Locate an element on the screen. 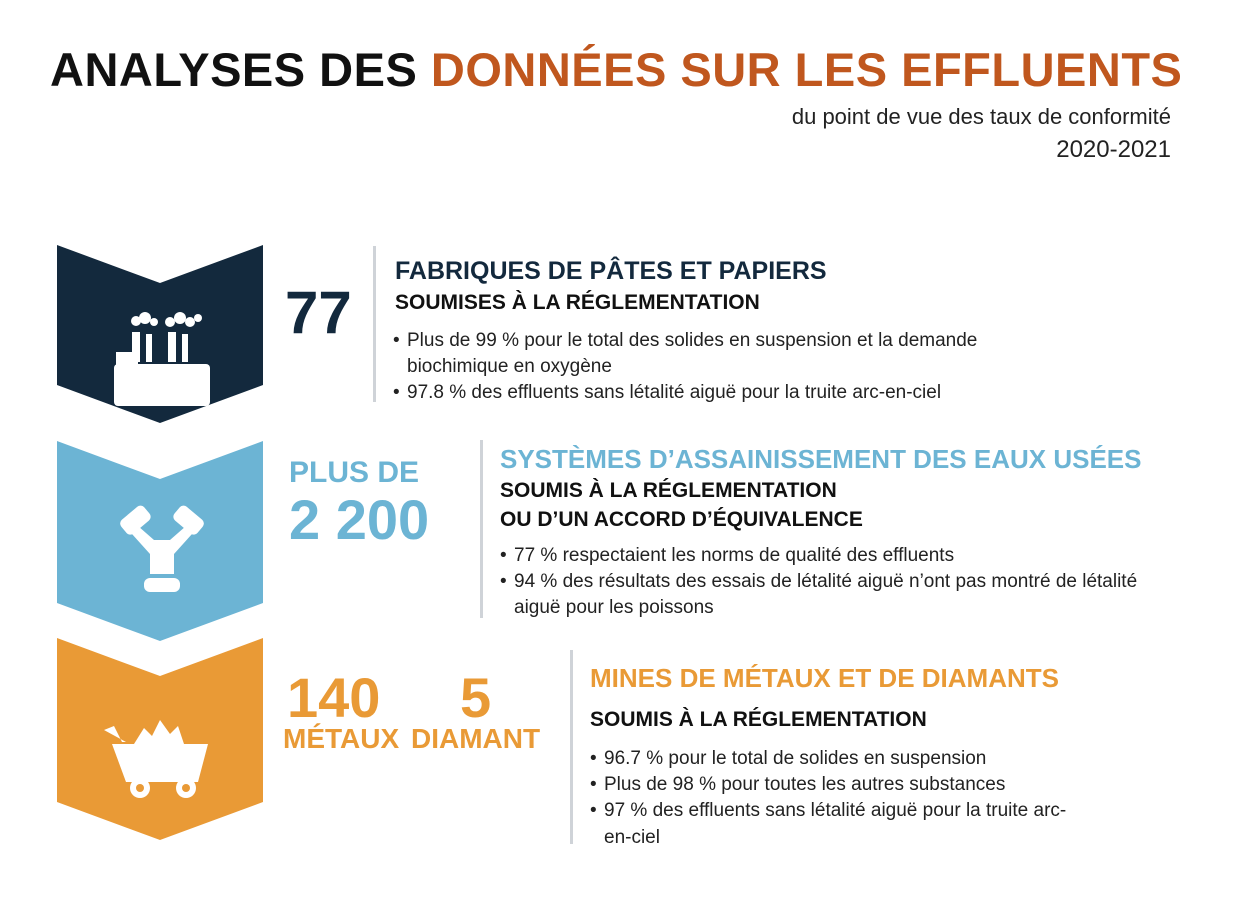 The height and width of the screenshot is (913, 1237). metal-mines-label: MÉTAUX is located at coordinates (341, 738).